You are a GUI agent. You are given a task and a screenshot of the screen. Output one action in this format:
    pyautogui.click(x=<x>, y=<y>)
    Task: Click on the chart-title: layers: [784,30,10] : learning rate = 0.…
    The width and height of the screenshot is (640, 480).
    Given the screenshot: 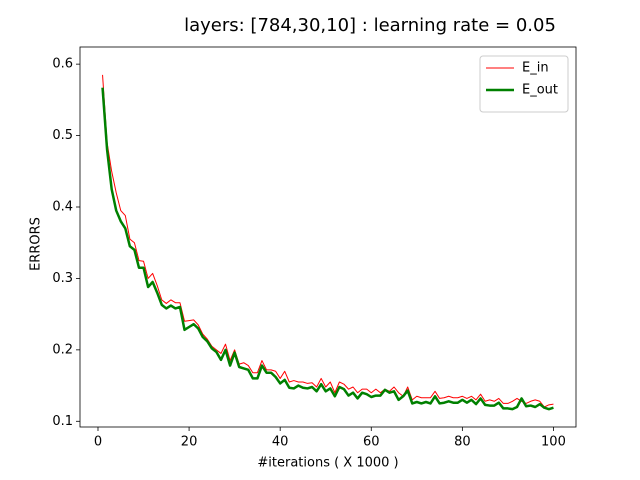 What is the action you would take?
    pyautogui.click(x=370, y=25)
    